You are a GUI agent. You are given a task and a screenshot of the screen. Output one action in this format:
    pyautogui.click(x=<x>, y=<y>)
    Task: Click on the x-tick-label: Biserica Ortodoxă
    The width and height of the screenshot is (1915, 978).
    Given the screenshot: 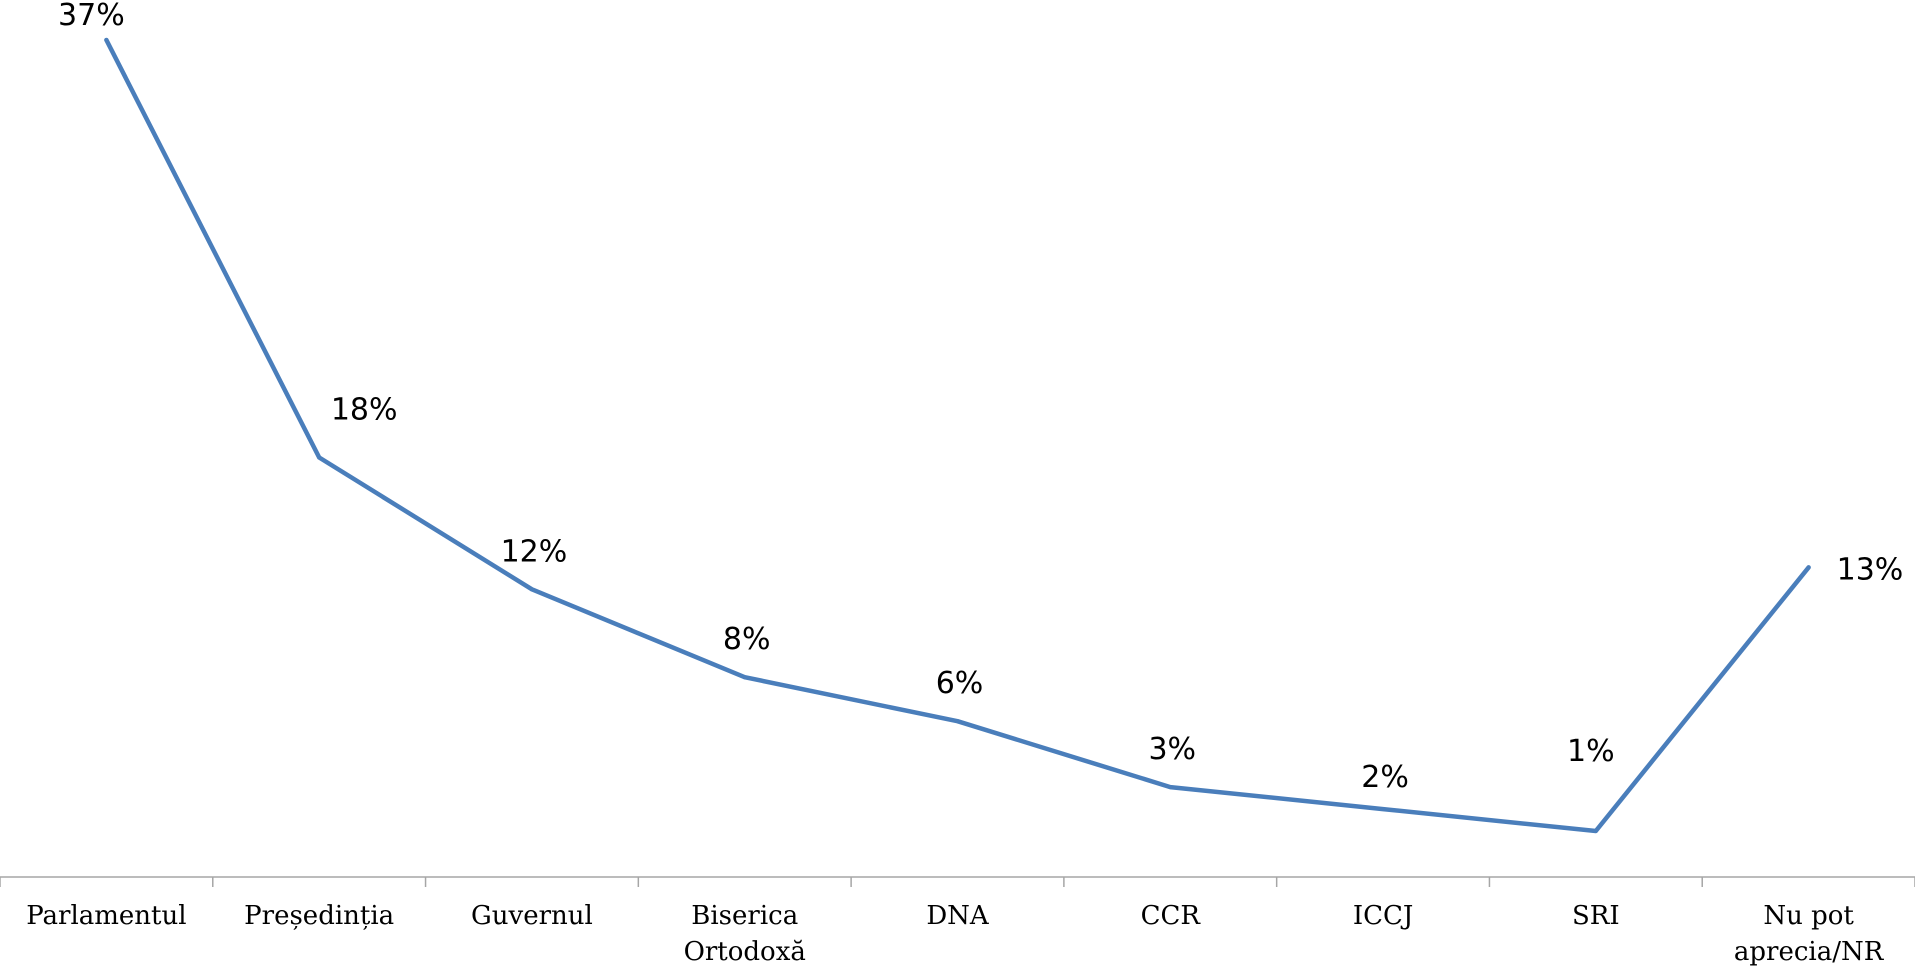 What is the action you would take?
    pyautogui.click(x=745, y=934)
    